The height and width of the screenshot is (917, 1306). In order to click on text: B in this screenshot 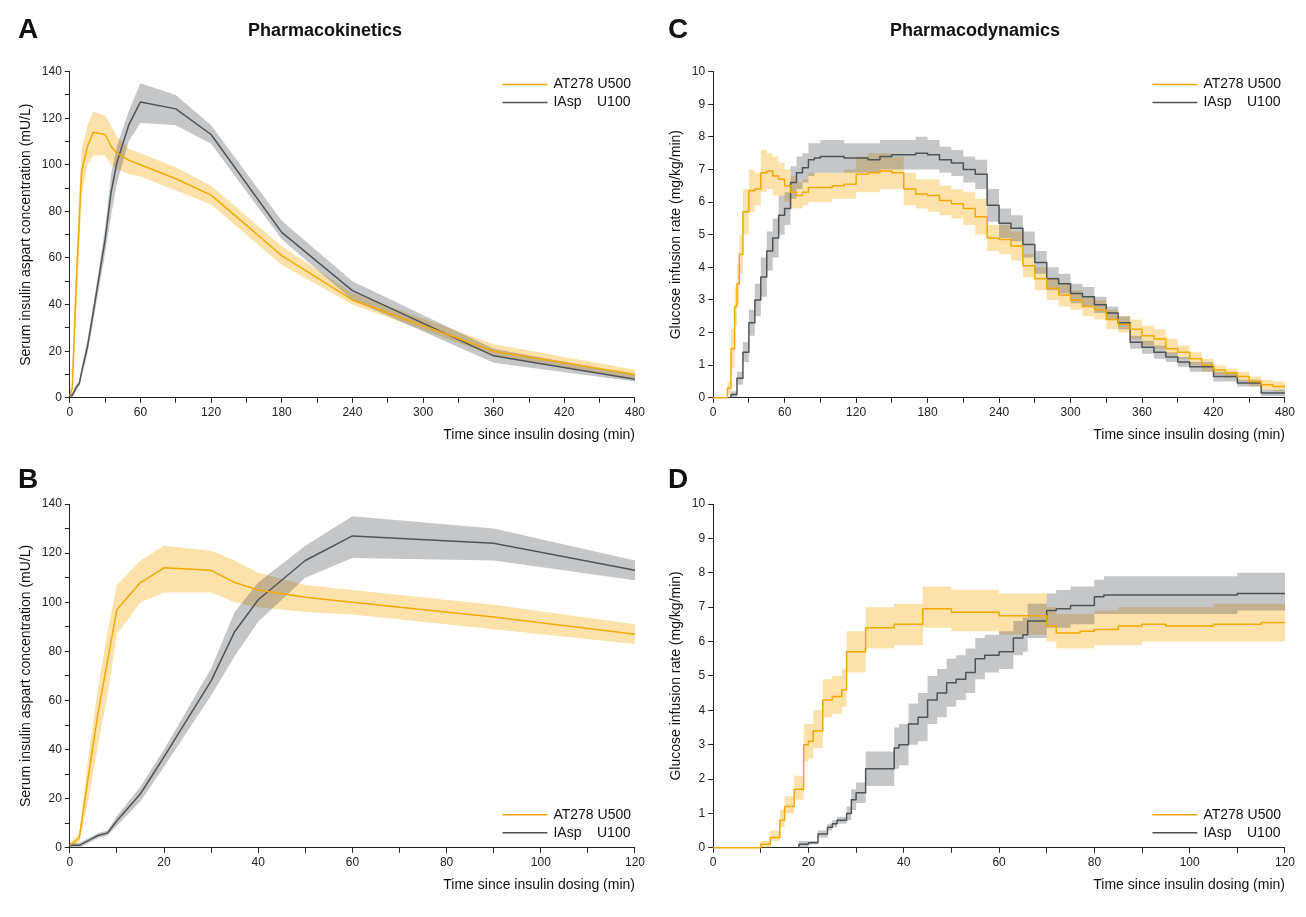, I will do `click(28, 478)`.